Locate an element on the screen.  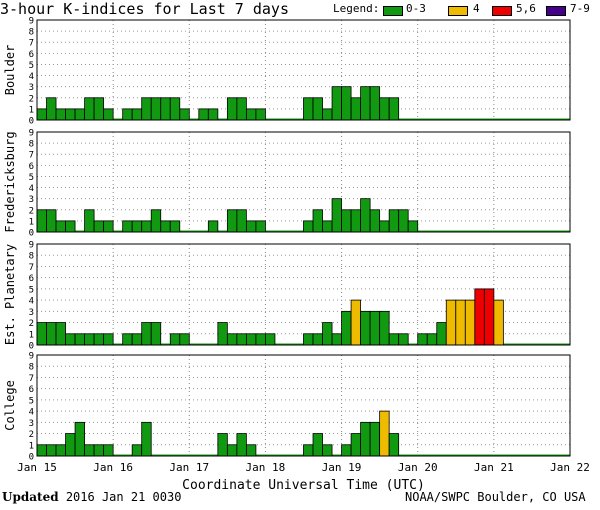
y-tick-label: 6 is located at coordinates (31, 279).